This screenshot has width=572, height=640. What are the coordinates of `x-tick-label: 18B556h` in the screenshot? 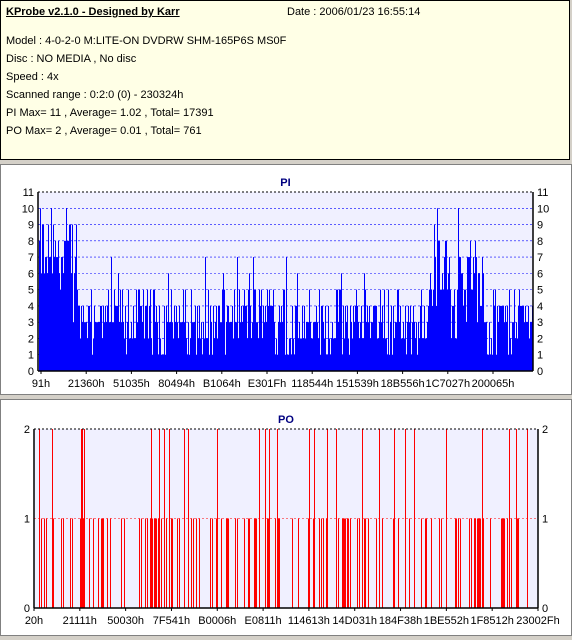 It's located at (403, 384).